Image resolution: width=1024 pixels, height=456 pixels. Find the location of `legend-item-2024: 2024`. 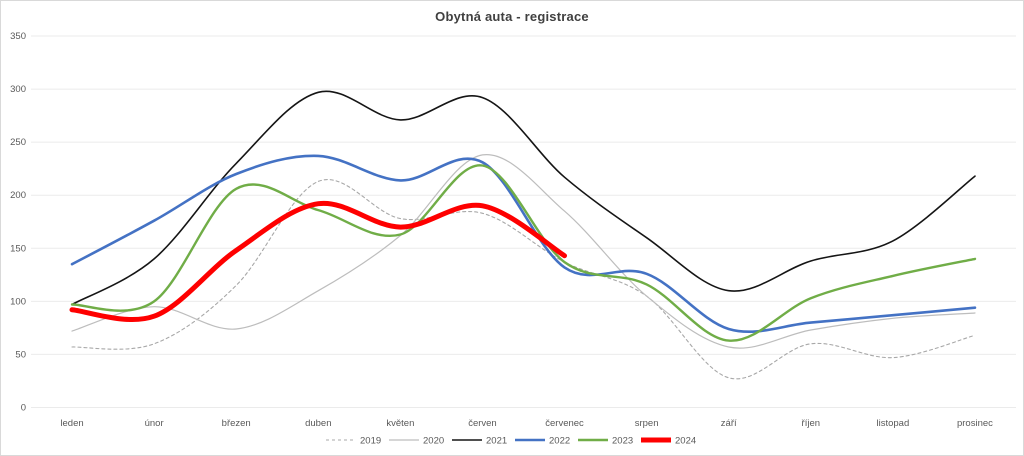

legend-item-2024: 2024 is located at coordinates (668, 441).